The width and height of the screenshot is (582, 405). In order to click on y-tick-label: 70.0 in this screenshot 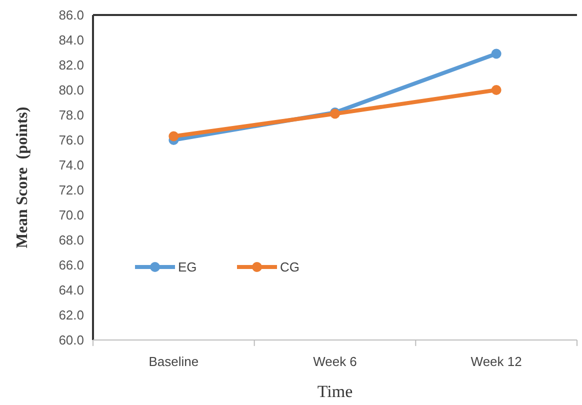, I will do `click(71, 215)`.